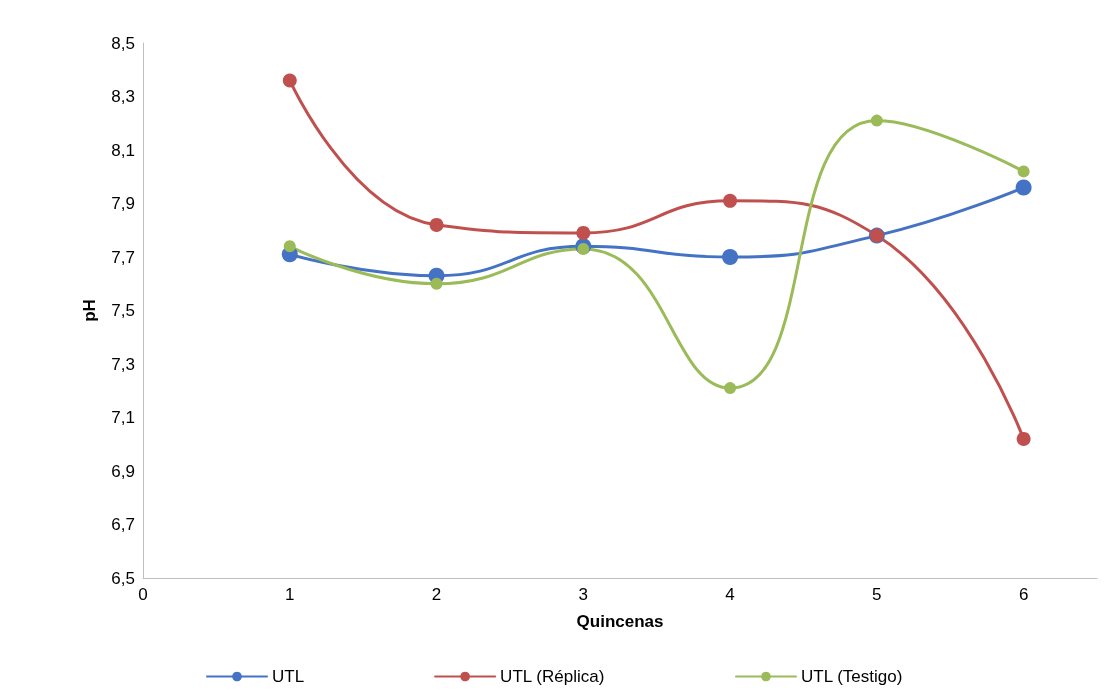 Image resolution: width=1109 pixels, height=700 pixels. I want to click on y-tick-label: 7,5, so click(123, 310).